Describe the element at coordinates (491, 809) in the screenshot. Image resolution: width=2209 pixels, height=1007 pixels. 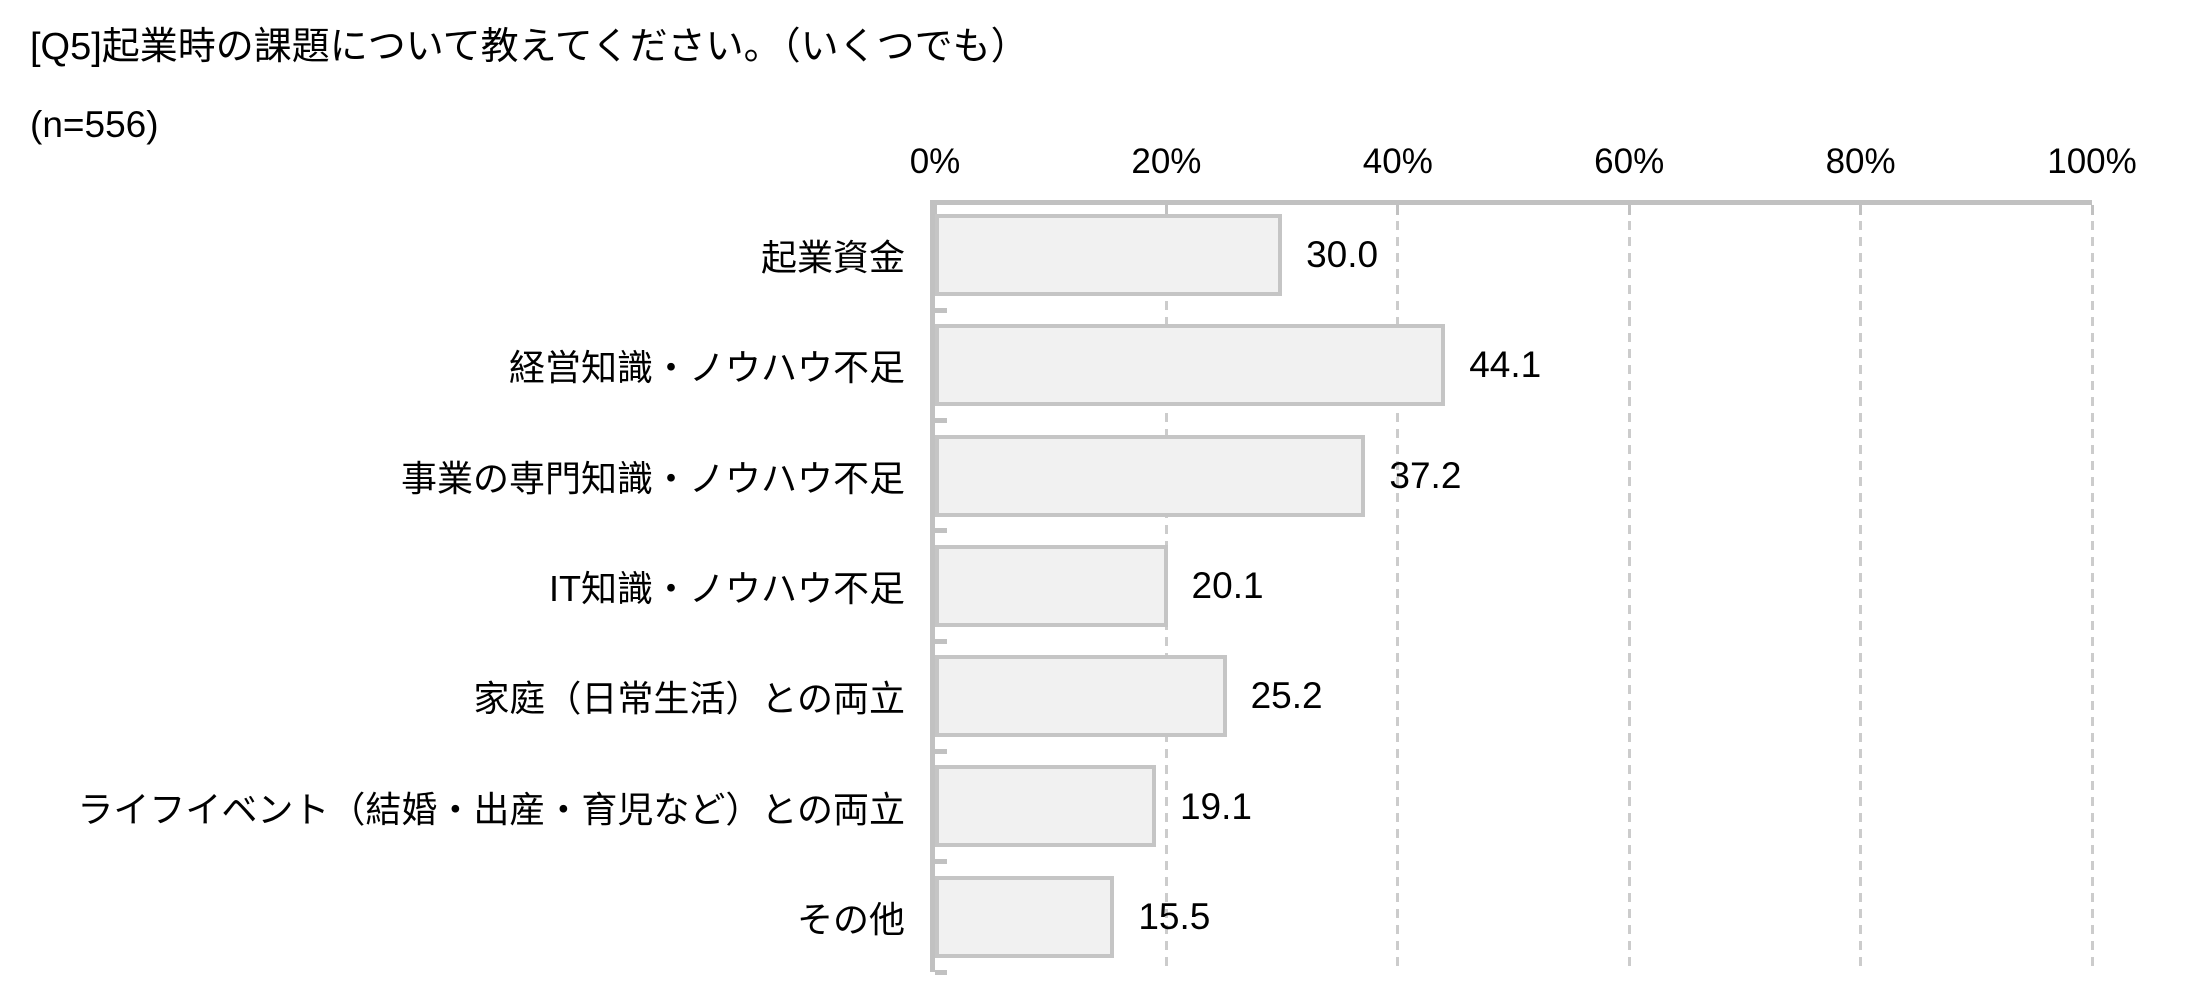
I see `category-label: ライフイベント（結婚・出産・育児など）との両立` at that location.